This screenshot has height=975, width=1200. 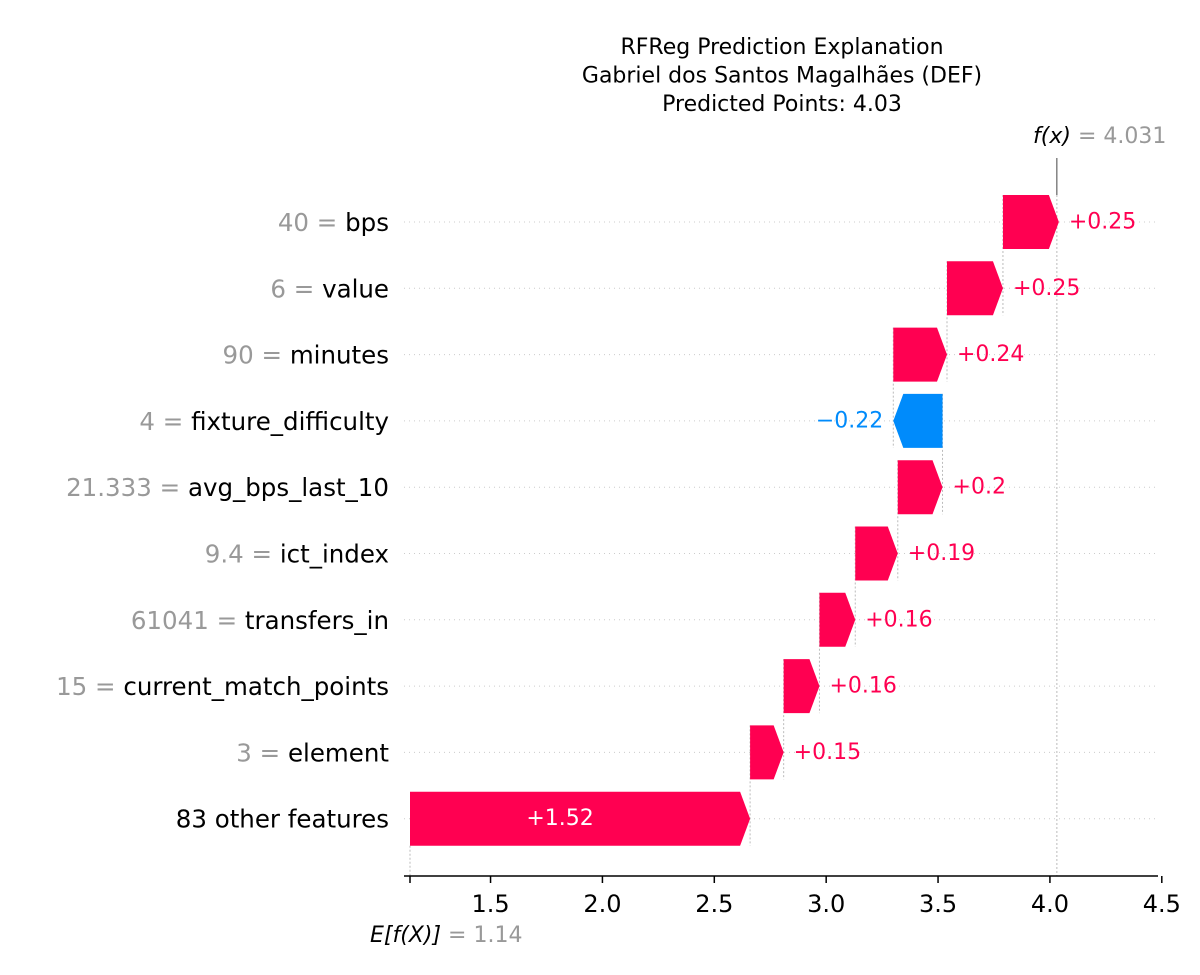 What do you see at coordinates (920, 355) in the screenshot?
I see `bar-minutes` at bounding box center [920, 355].